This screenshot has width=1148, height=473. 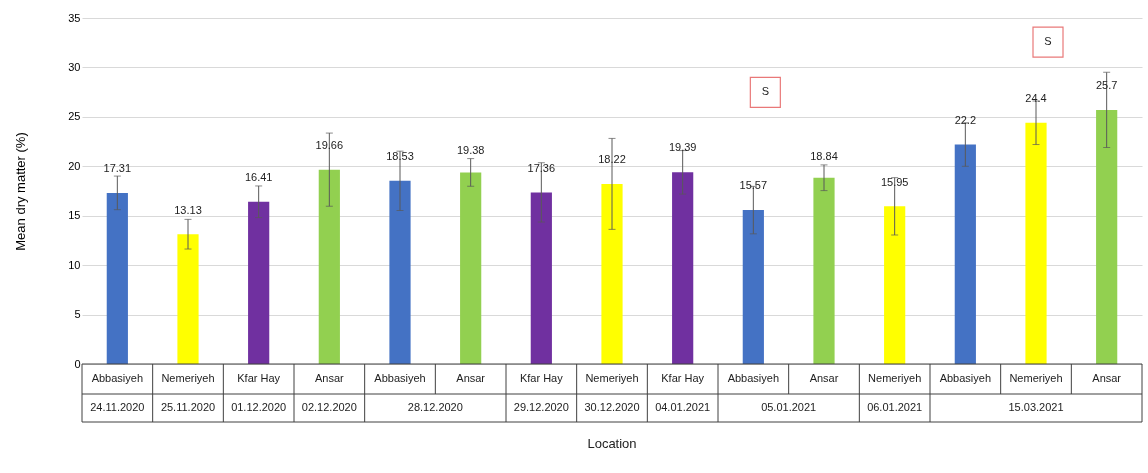 I want to click on data-label: 13.13, so click(x=188, y=210).